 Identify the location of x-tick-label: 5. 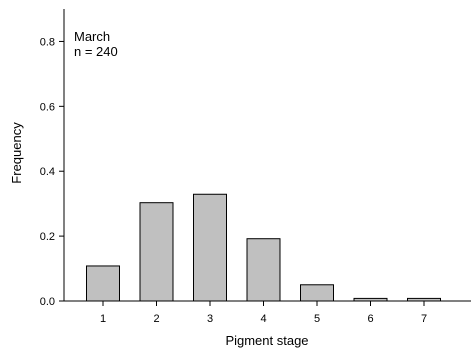
(317, 319).